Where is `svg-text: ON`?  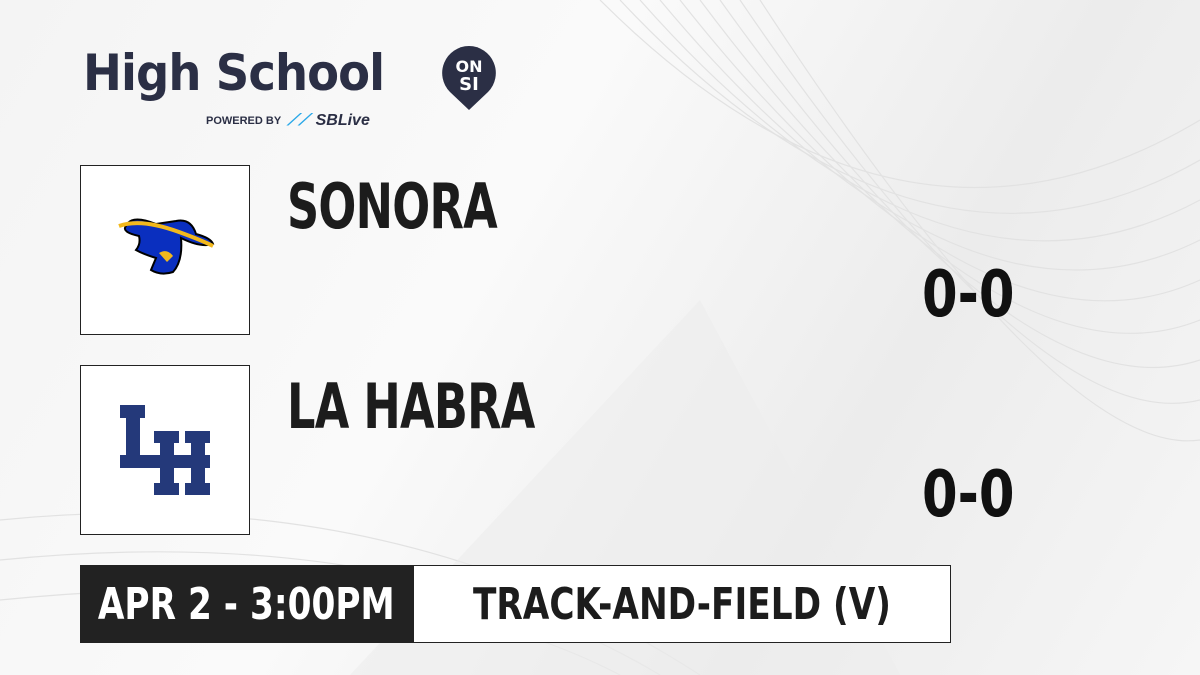
svg-text: ON is located at coordinates (469, 66).